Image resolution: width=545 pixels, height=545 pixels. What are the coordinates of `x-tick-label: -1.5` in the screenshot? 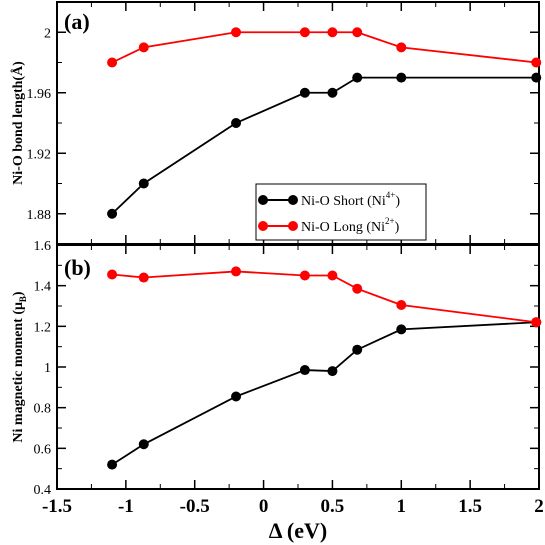 It's located at (57, 506).